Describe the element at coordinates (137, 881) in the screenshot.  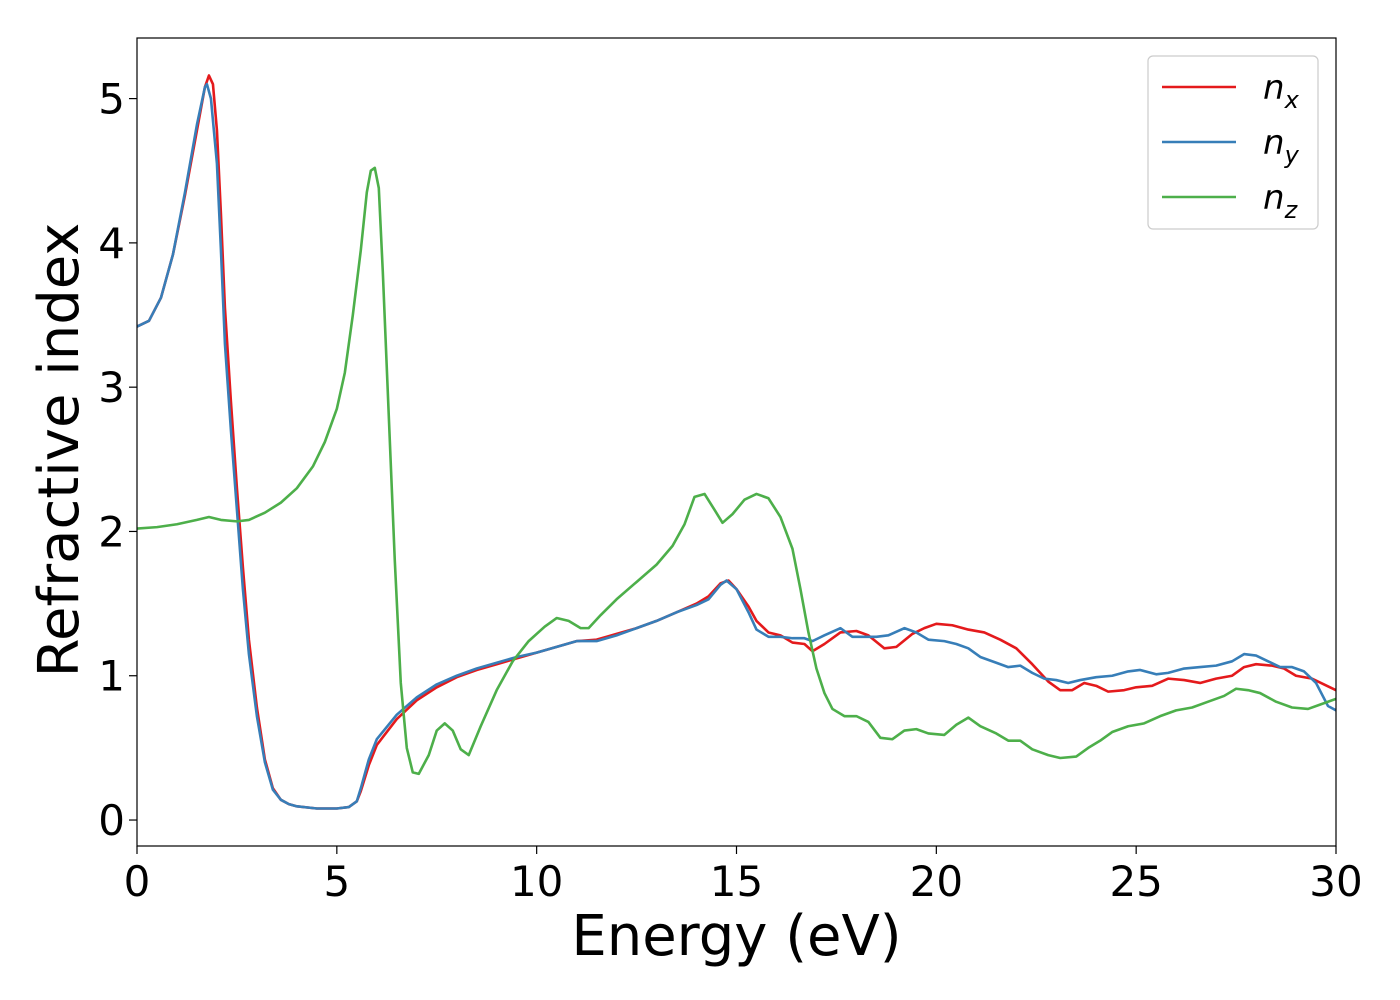
I see `x-tick-label: 0` at that location.